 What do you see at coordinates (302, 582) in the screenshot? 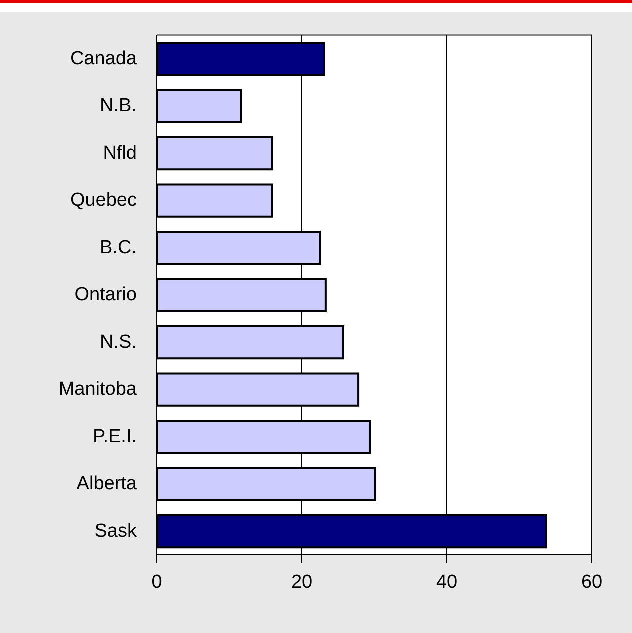
I see `x-tick-label: 20` at bounding box center [302, 582].